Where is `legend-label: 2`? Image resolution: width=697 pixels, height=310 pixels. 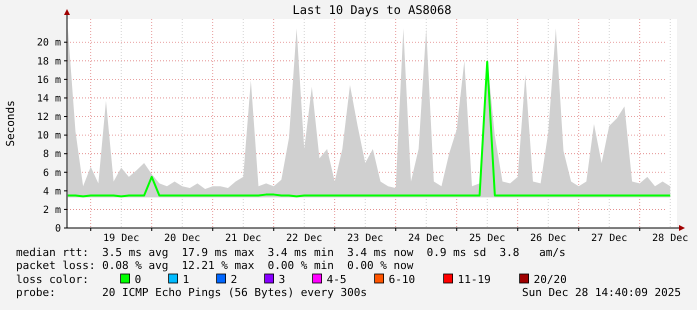
legend-label: 2 is located at coordinates (234, 279).